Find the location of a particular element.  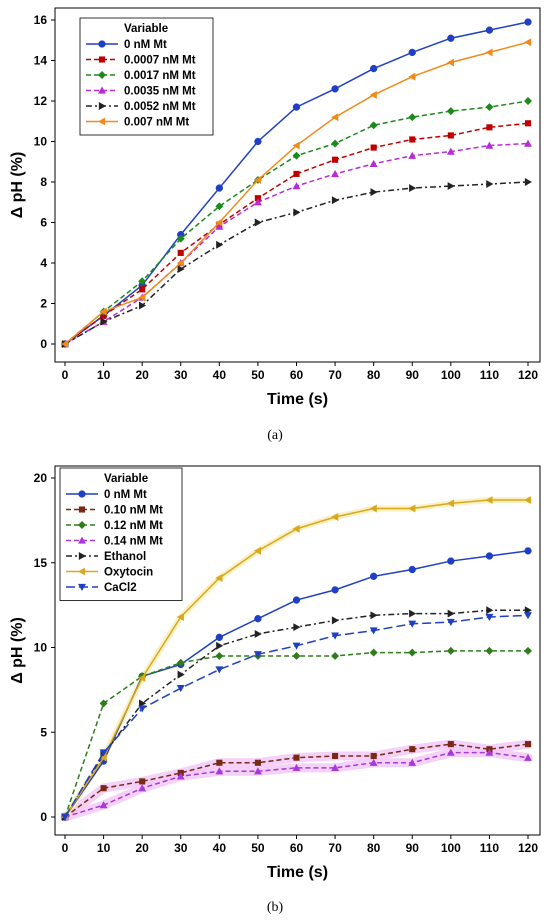

y-axis-label: Δ pH (%) is located at coordinates (17, 185).